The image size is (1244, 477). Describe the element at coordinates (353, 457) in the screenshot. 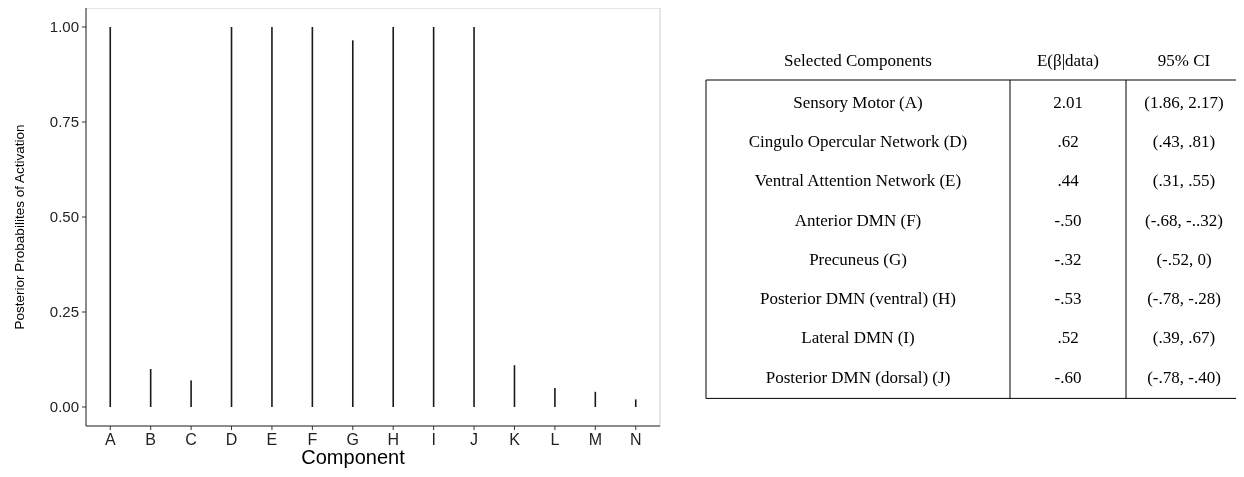

I see `x-axis-title: Component` at that location.